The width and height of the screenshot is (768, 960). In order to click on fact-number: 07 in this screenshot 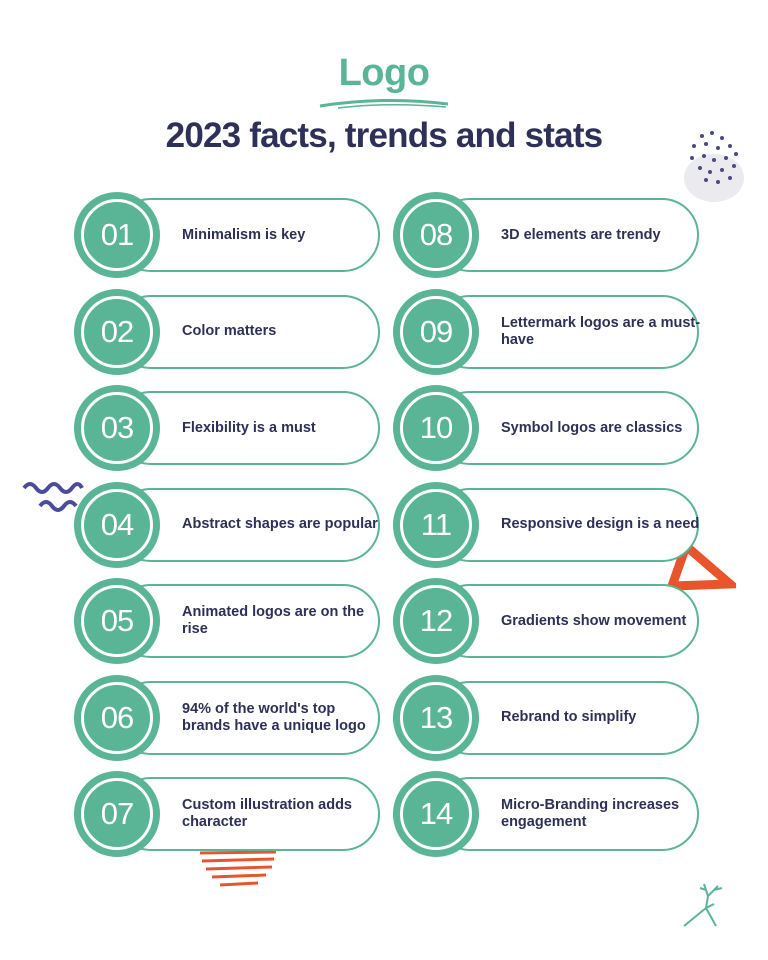, I will do `click(117, 813)`.